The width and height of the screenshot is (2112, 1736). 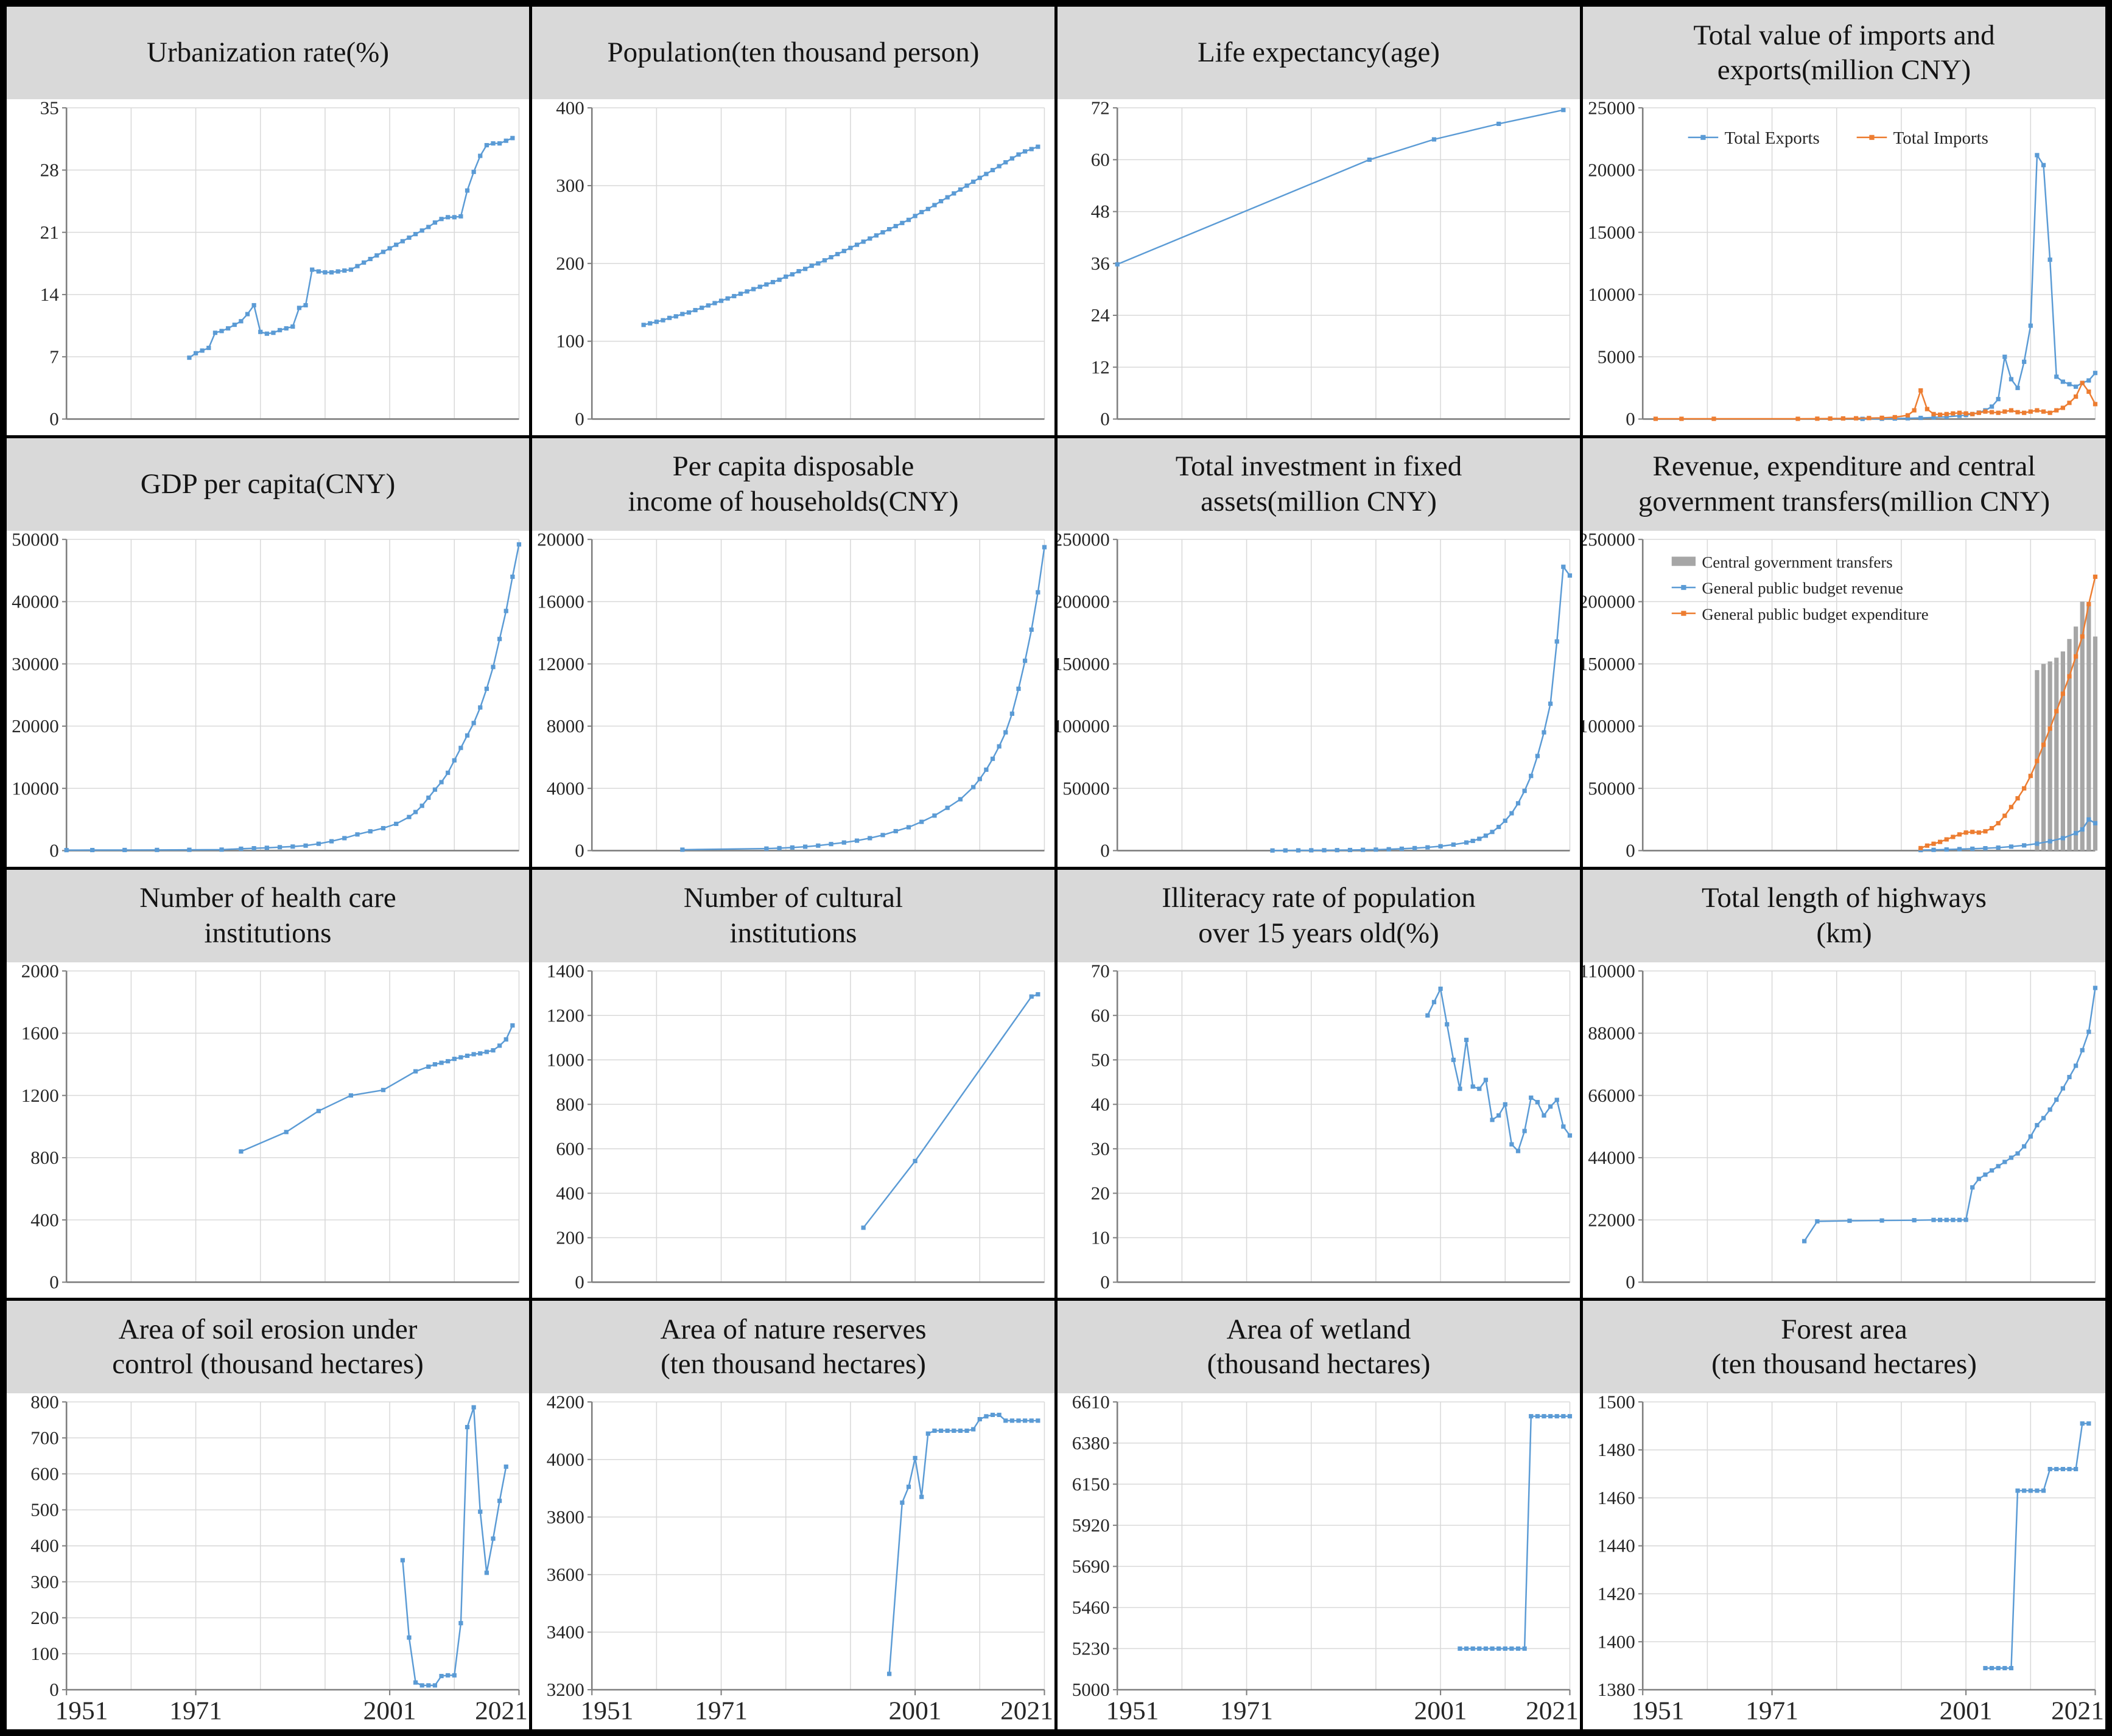 I want to click on y-axis-tick-label: 8000, so click(x=565, y=726).